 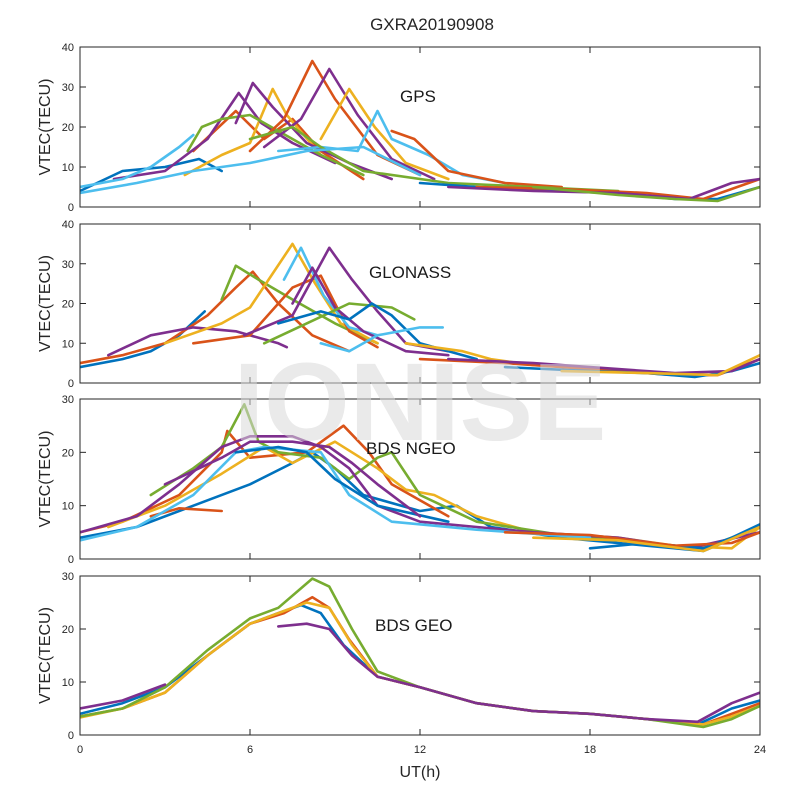 I want to click on figure-title: GXRA20190908, so click(x=432, y=24).